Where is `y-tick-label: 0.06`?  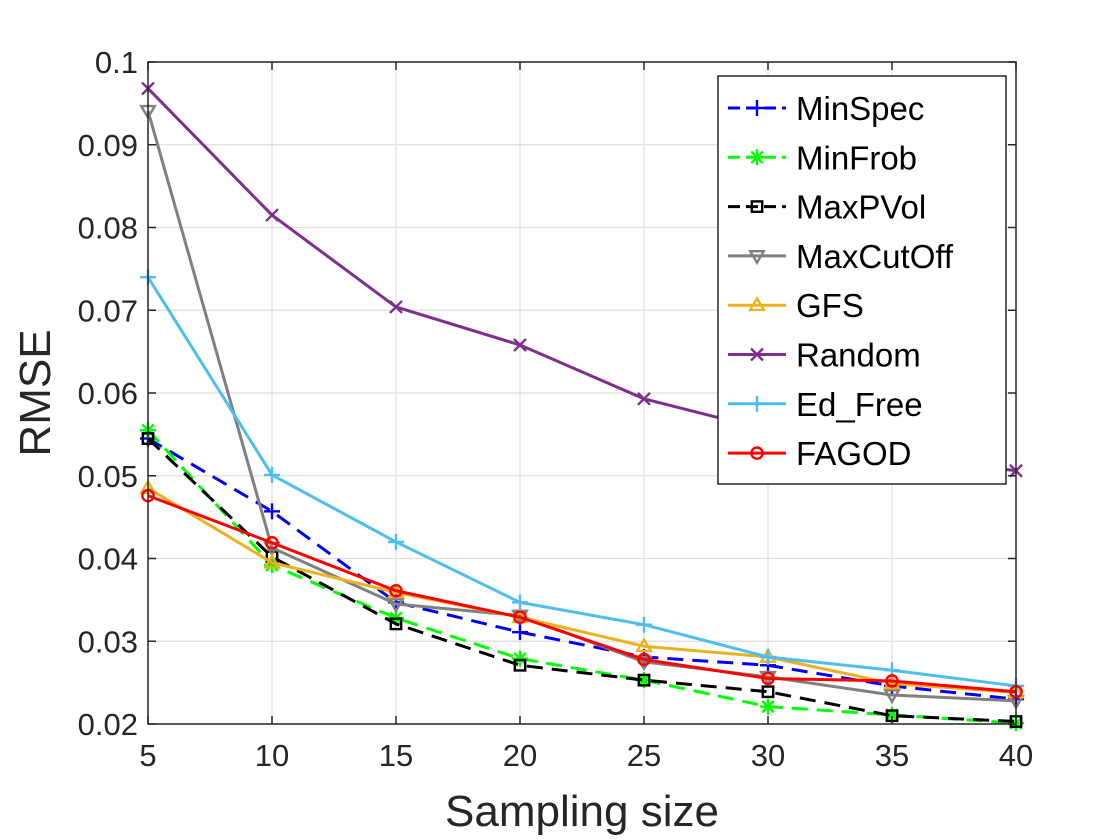
y-tick-label: 0.06 is located at coordinates (108, 393).